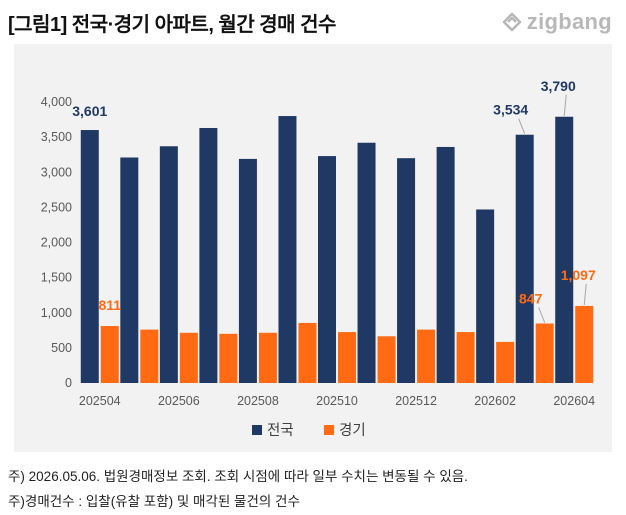  What do you see at coordinates (56, 278) in the screenshot?
I see `y-tick-label: 1,500` at bounding box center [56, 278].